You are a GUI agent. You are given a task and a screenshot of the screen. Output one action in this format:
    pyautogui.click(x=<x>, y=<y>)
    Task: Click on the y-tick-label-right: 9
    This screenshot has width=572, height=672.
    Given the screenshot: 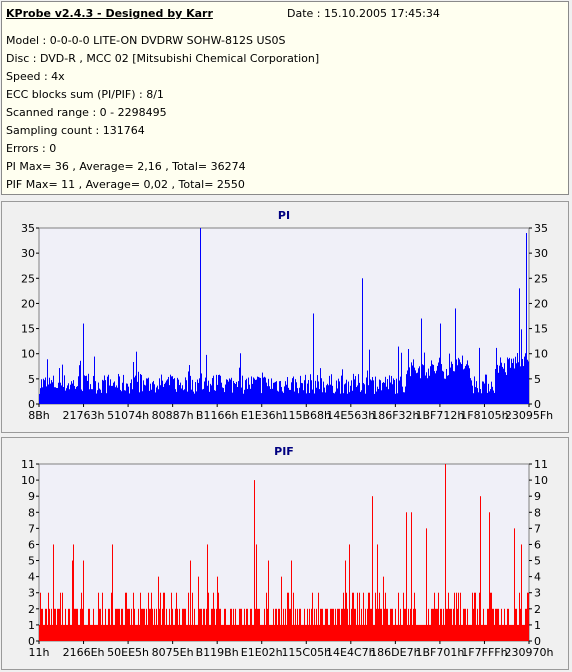 What is the action you would take?
    pyautogui.click(x=537, y=496)
    